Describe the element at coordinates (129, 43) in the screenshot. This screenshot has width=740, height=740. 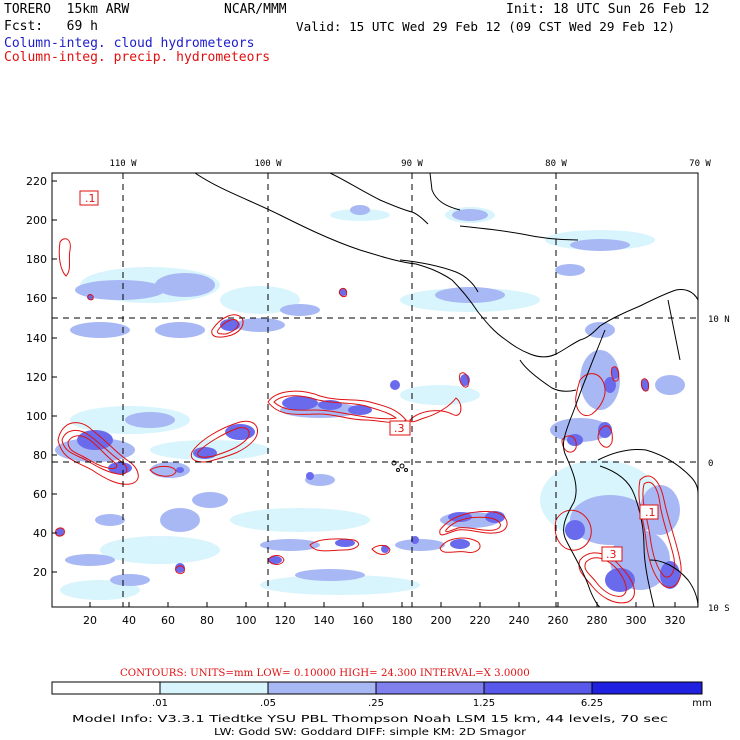
I see `legend-cloud: Column-integ. cloud hydrometeors` at that location.